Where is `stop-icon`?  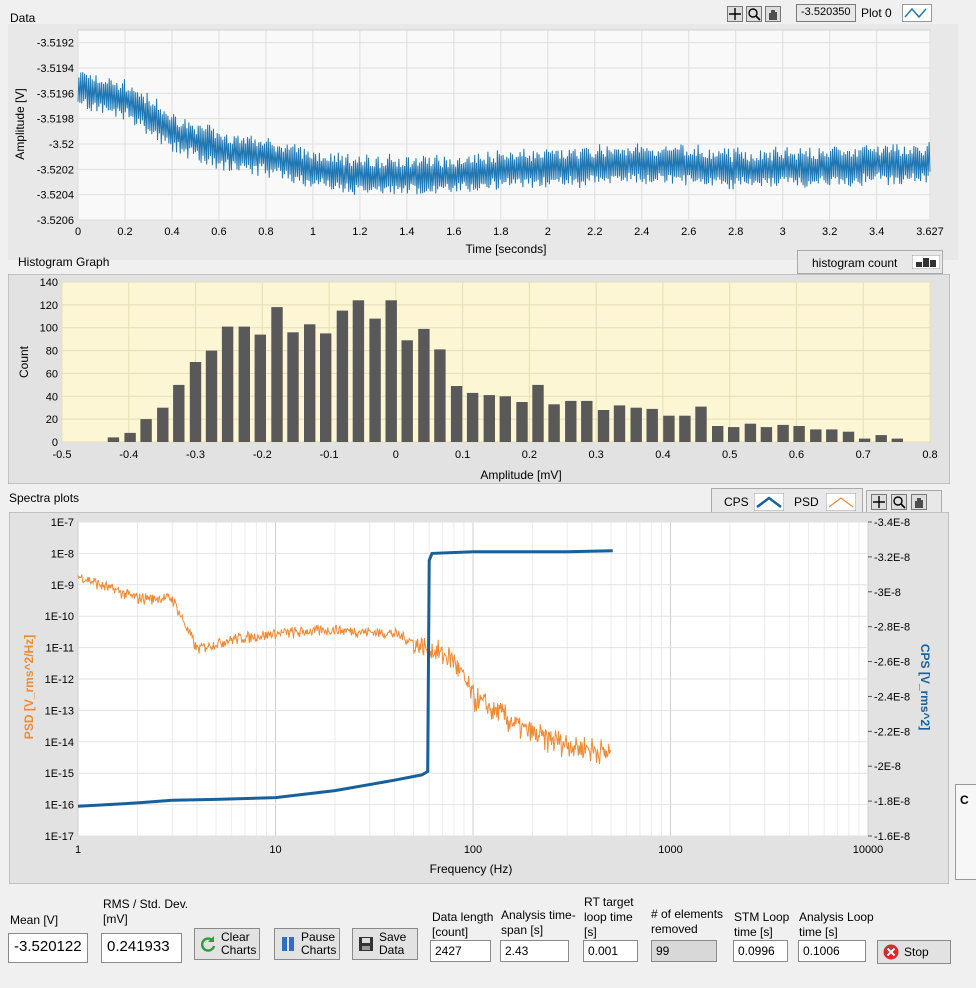
stop-icon is located at coordinates (891, 952).